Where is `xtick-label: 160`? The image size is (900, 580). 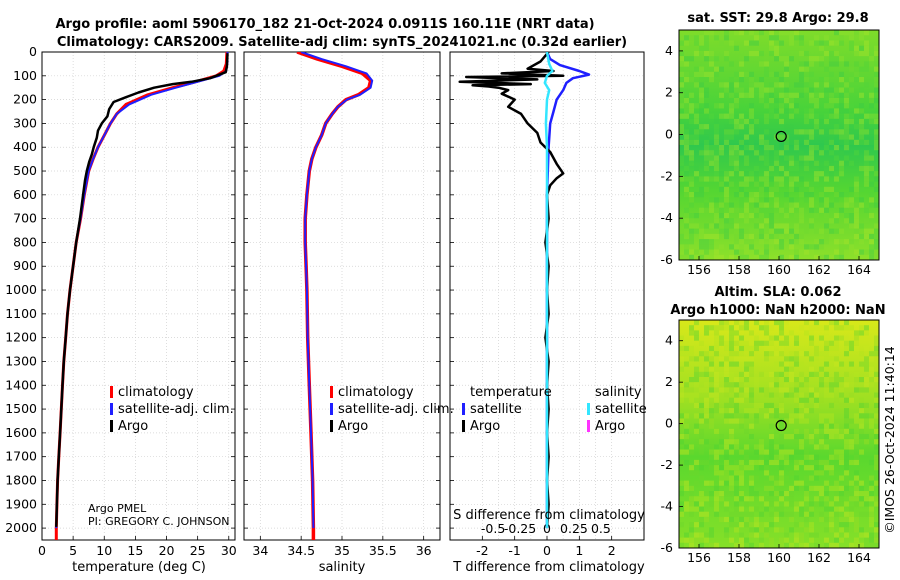
xtick-label: 160 is located at coordinates (779, 269).